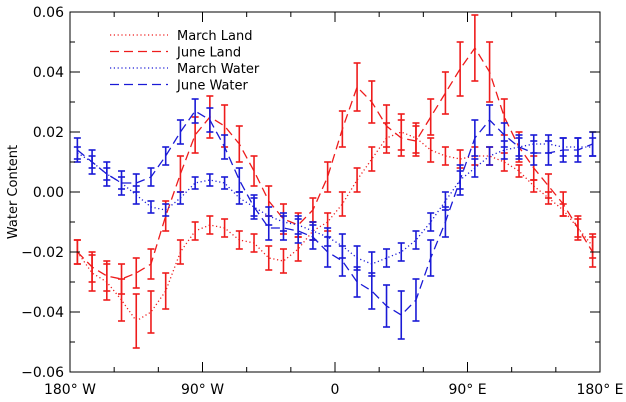 The width and height of the screenshot is (626, 402). I want to click on y-tick-label: 0.02, so click(48, 133).